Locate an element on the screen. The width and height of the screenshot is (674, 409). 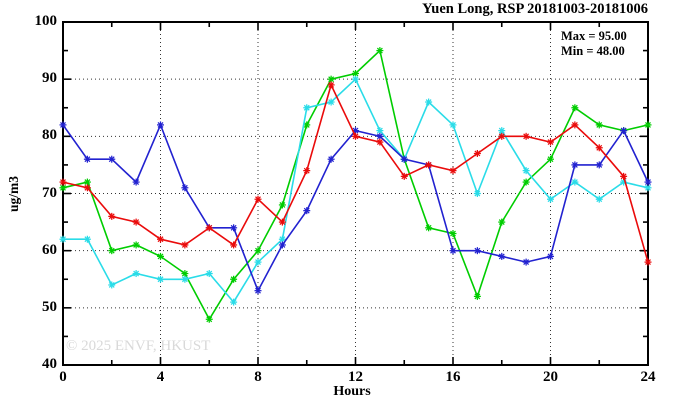
min-annotation: Min = 48.00 is located at coordinates (593, 50).